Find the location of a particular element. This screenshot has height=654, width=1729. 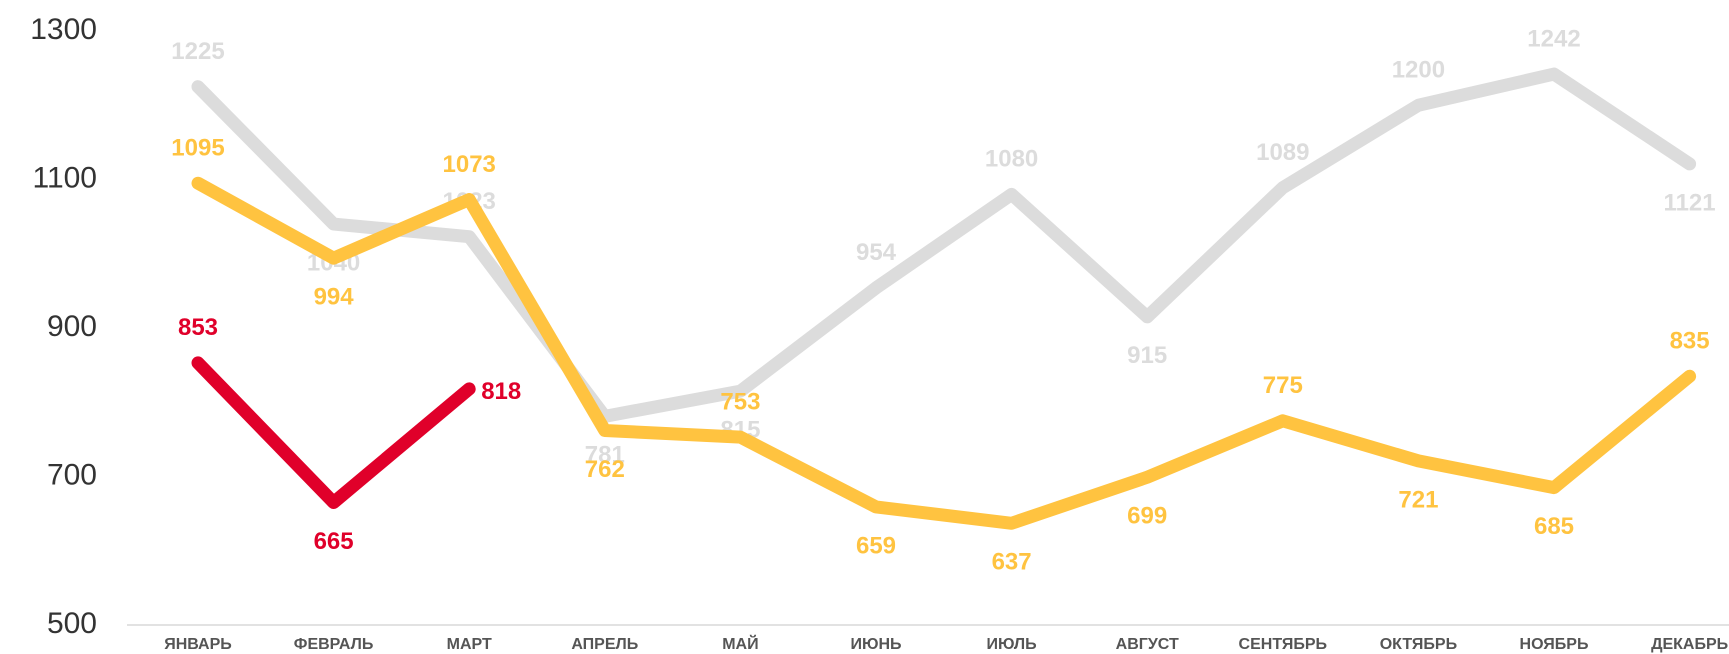

data-label: 1200 is located at coordinates (1418, 70).